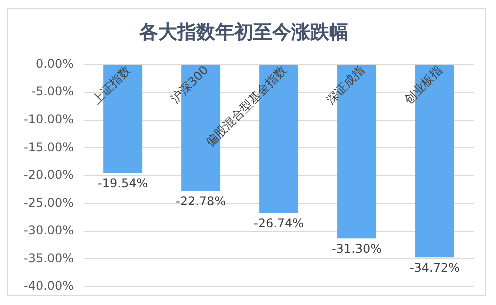 The height and width of the screenshot is (305, 496). What do you see at coordinates (53, 91) in the screenshot?
I see `y-tick-label: -5.00%` at bounding box center [53, 91].